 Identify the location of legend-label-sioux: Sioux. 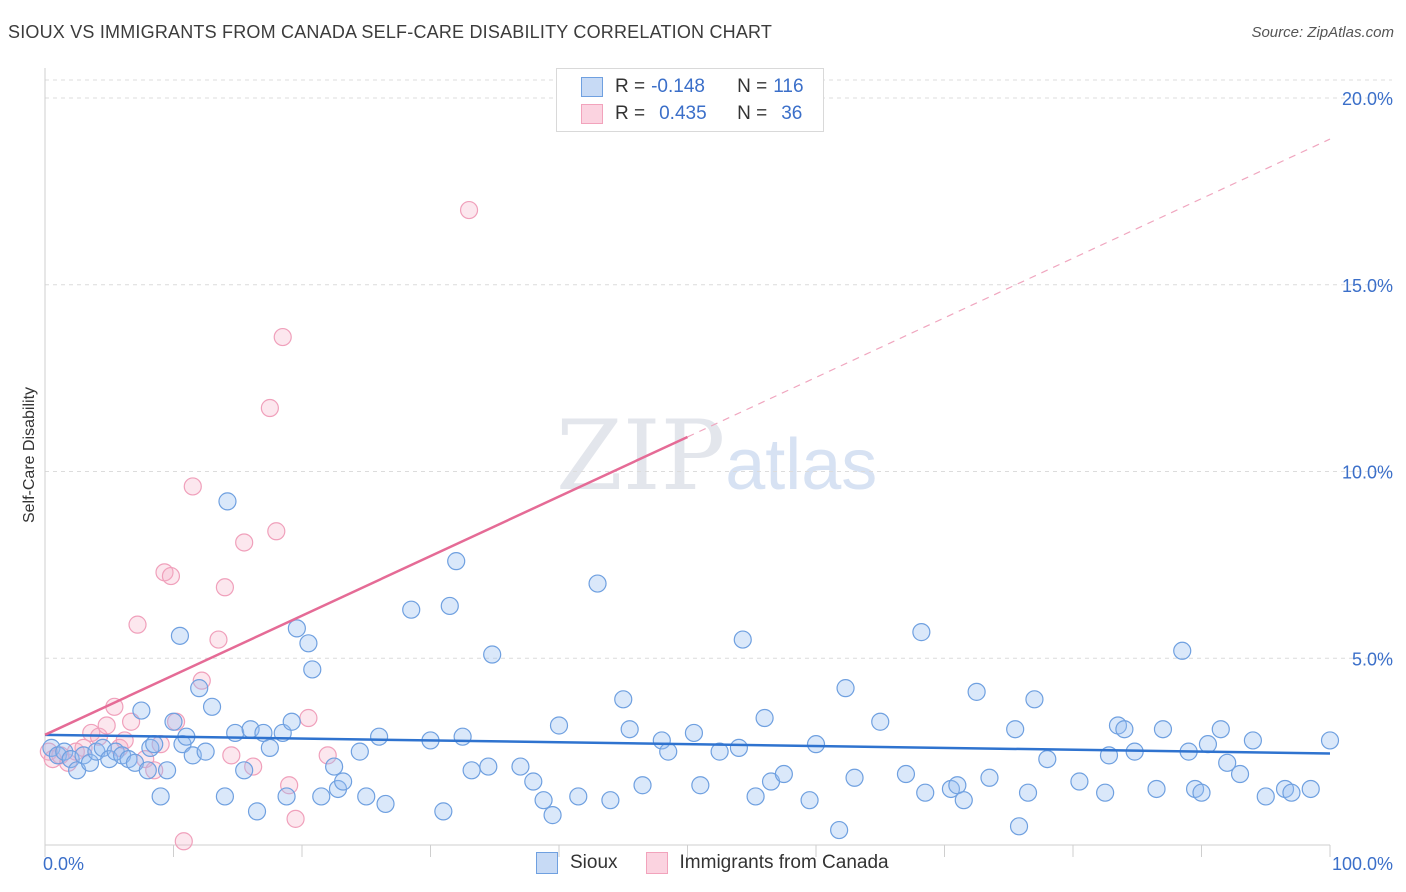
(594, 862).